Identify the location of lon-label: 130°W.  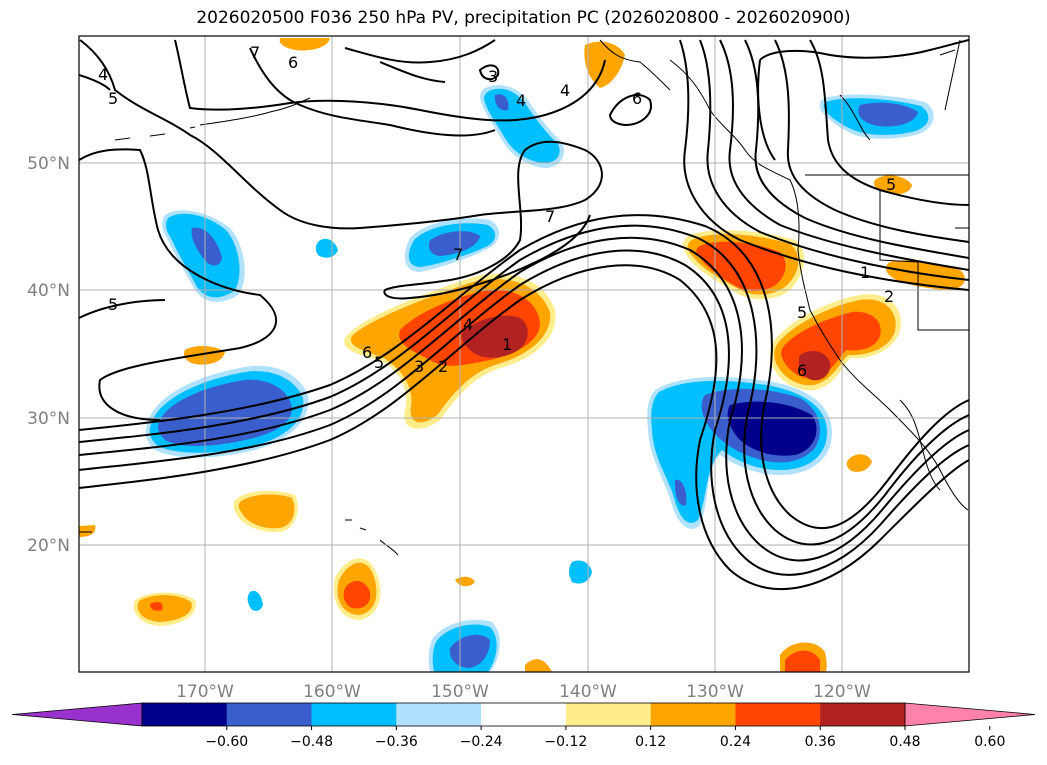
(715, 692).